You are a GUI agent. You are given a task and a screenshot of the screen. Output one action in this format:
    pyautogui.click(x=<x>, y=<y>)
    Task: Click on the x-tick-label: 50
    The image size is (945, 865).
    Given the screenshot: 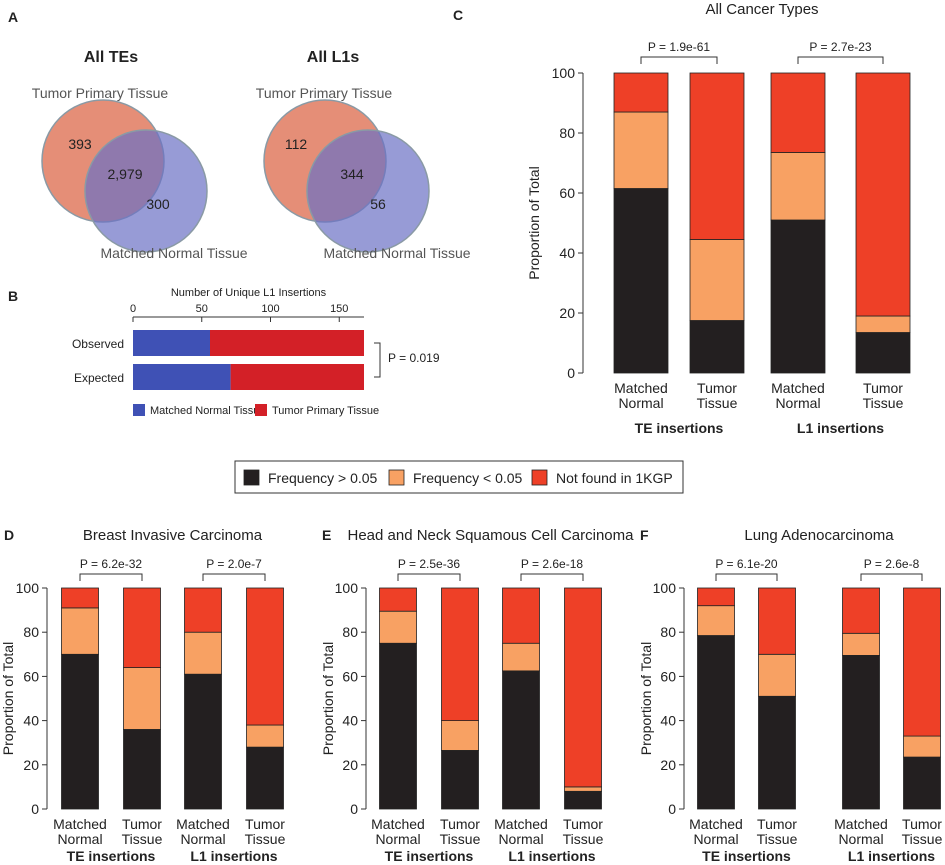 What is the action you would take?
    pyautogui.click(x=202, y=309)
    